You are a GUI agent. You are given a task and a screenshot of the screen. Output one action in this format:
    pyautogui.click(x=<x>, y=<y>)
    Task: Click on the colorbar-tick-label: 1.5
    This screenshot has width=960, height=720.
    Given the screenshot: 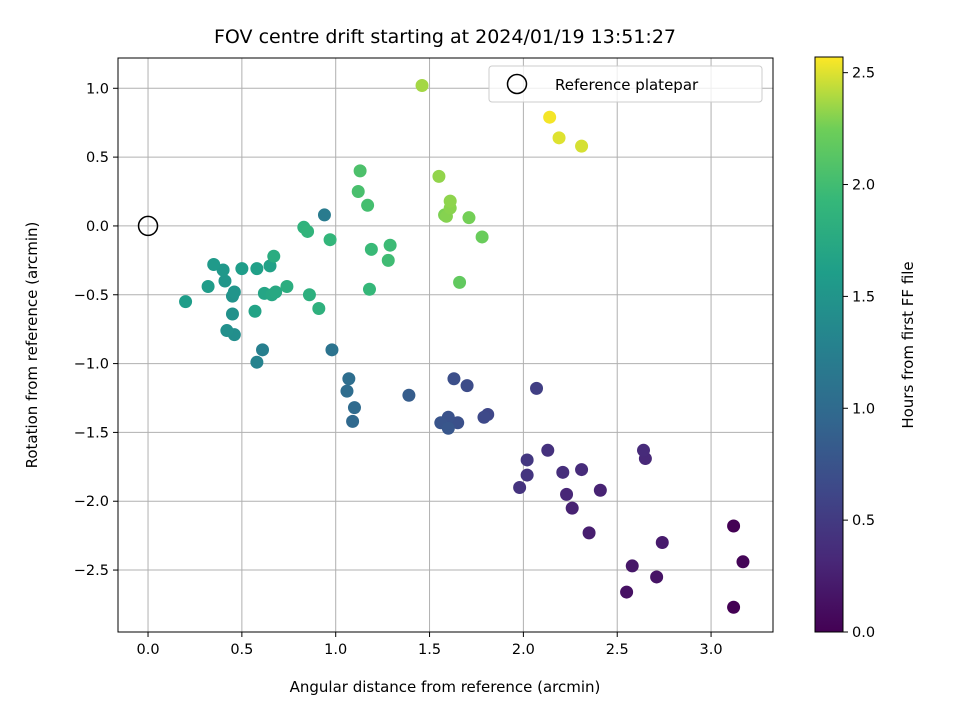 What is the action you would take?
    pyautogui.click(x=863, y=297)
    